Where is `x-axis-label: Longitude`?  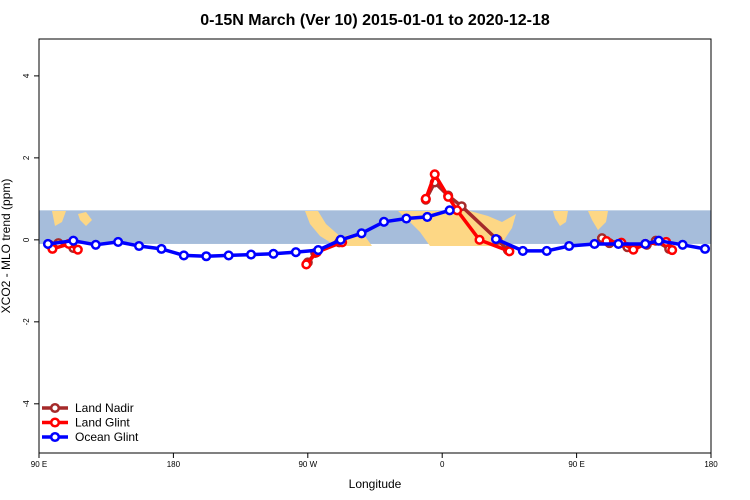 x-axis-label: Longitude is located at coordinates (375, 484).